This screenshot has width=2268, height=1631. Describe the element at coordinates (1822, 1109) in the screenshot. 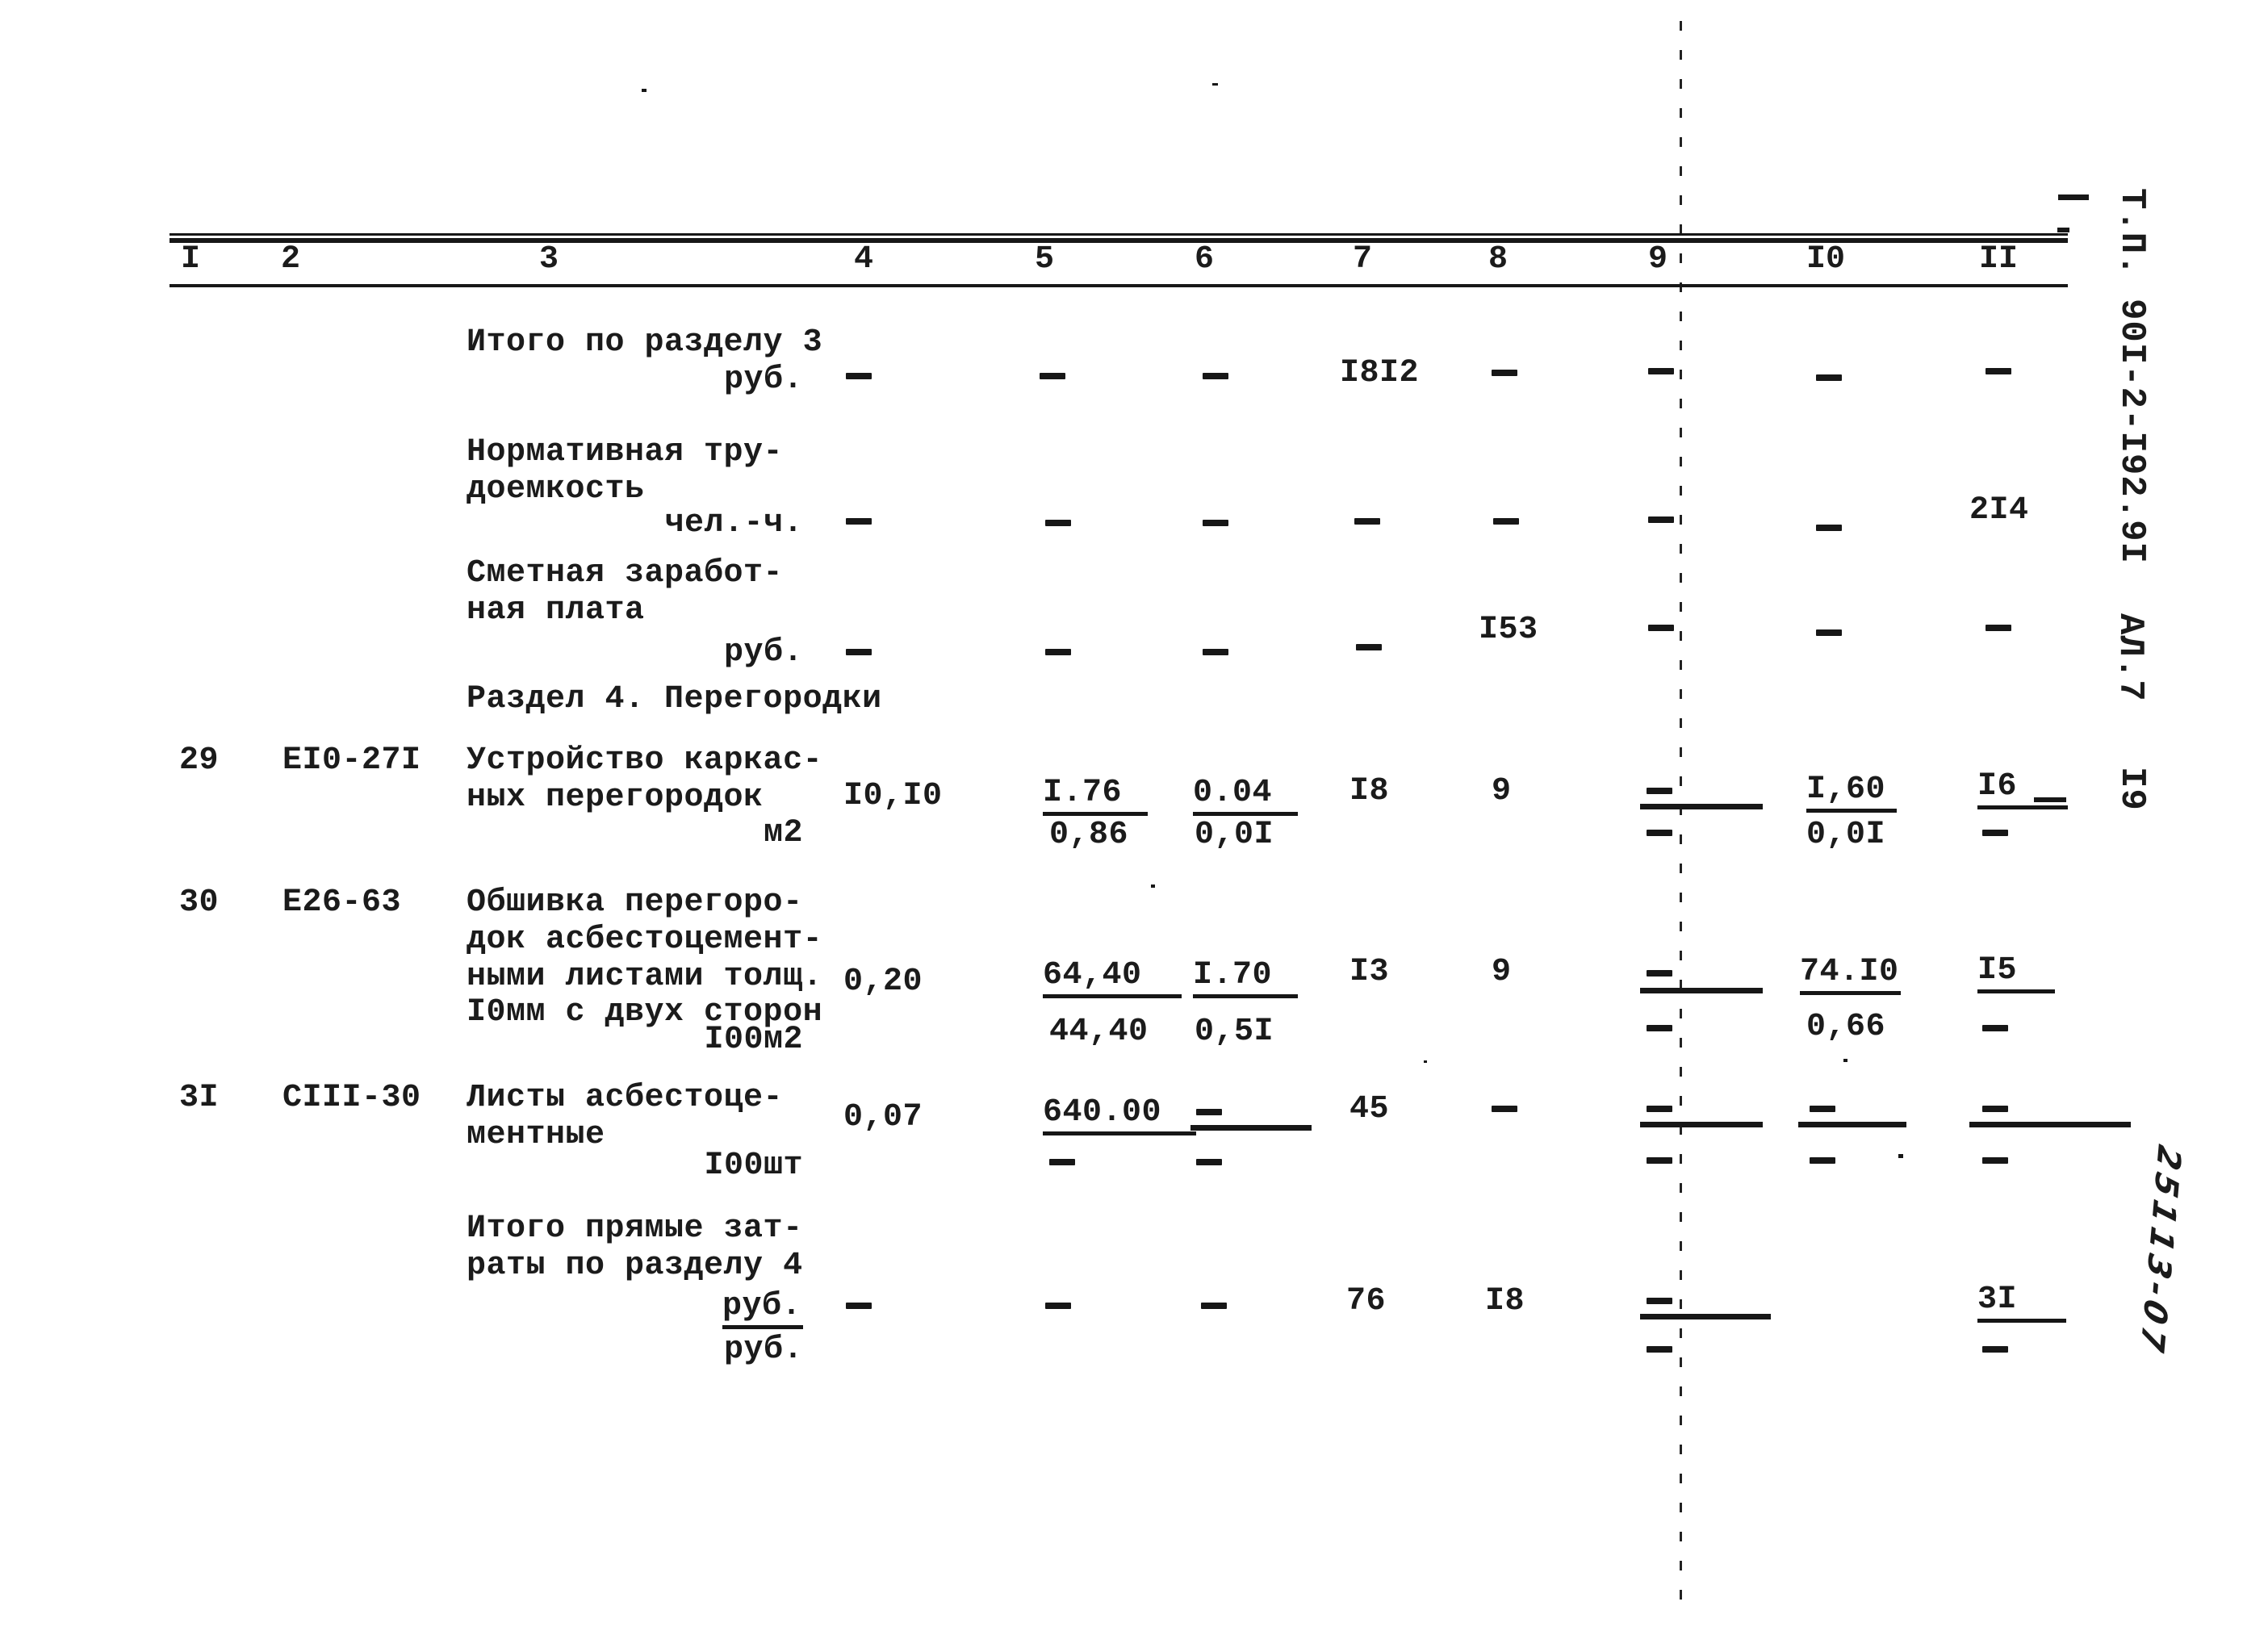

I see `cell-rows-5-top-c10` at that location.